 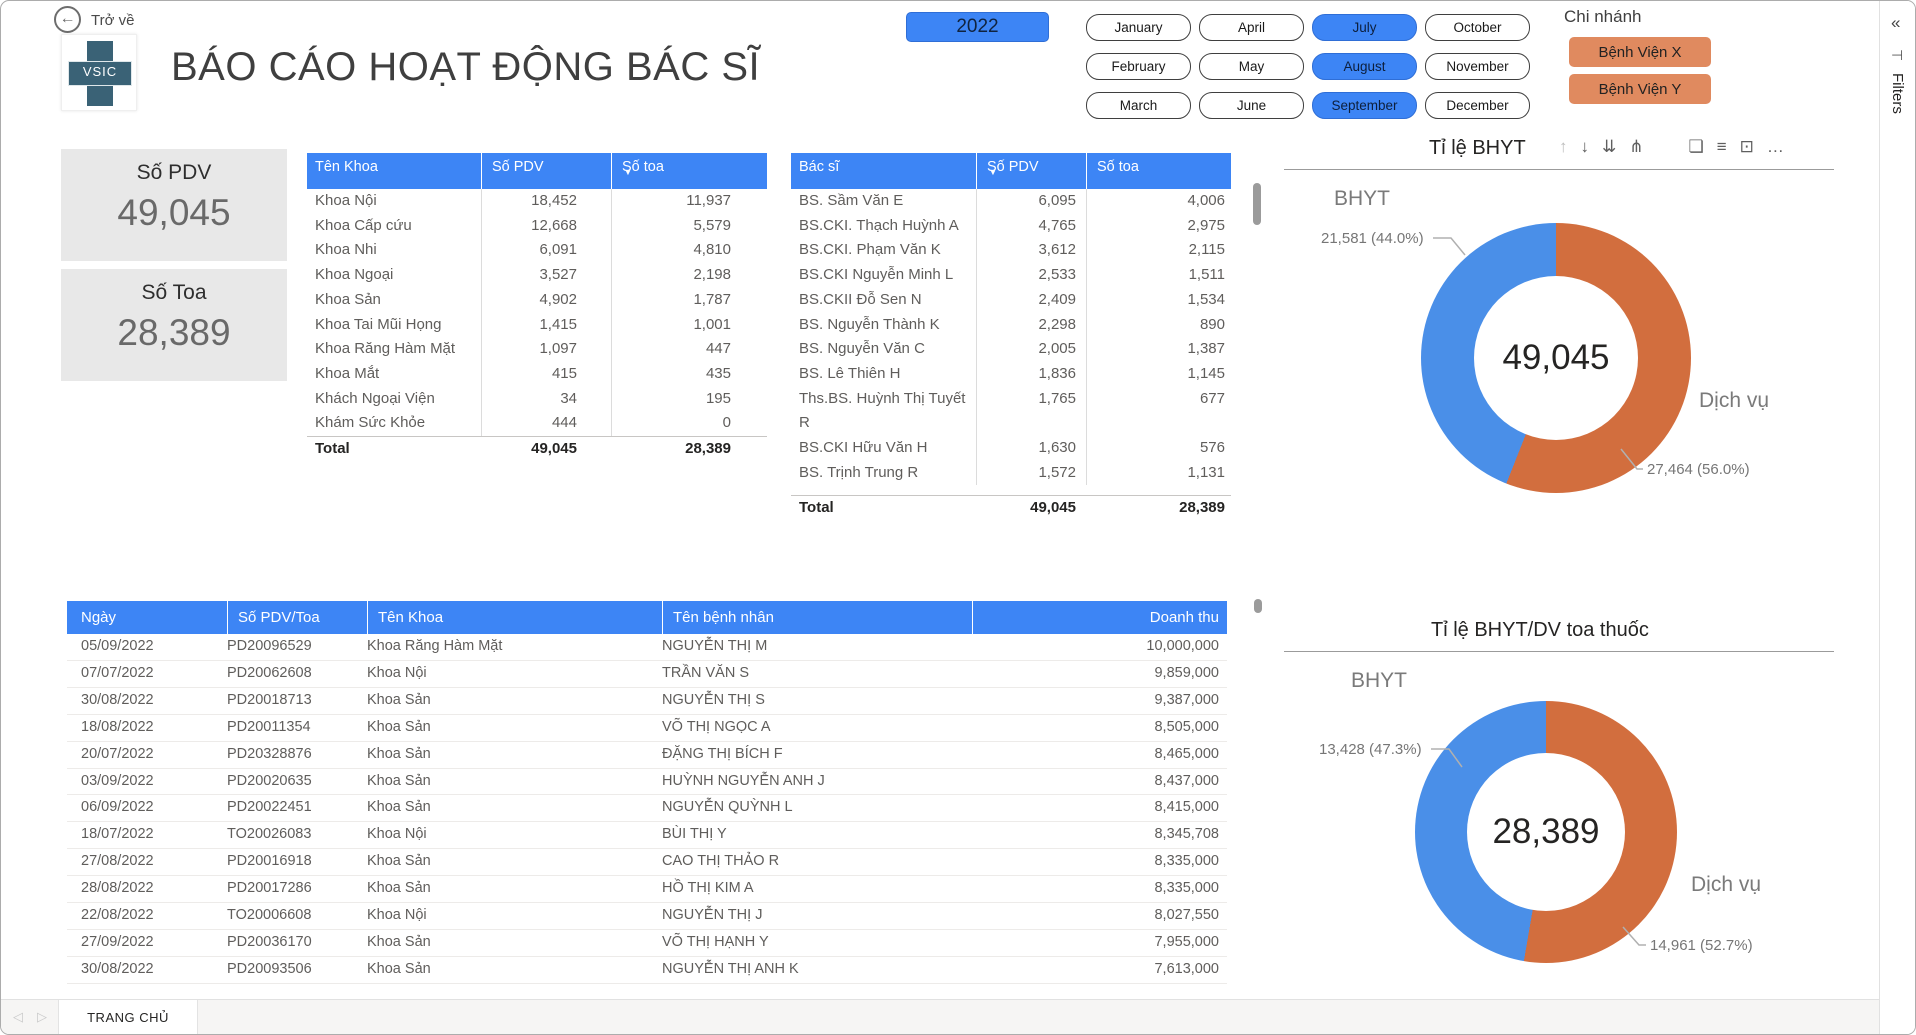 What do you see at coordinates (1585, 146) in the screenshot?
I see `drill-down-icon: ↓` at bounding box center [1585, 146].